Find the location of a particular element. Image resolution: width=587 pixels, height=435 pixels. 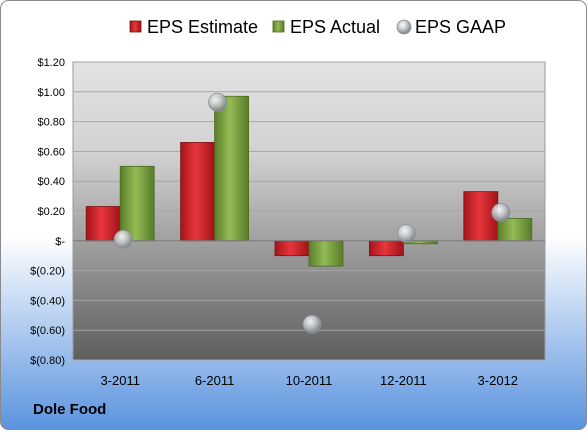

x-tick-label: 6-2011 is located at coordinates (215, 380).